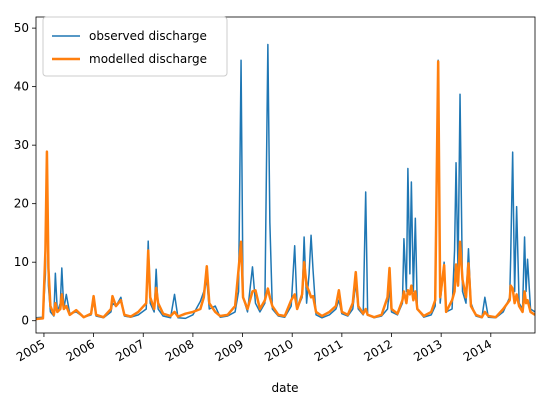  Describe the element at coordinates (21, 87) in the screenshot. I see `y-tick-label: 40` at that location.